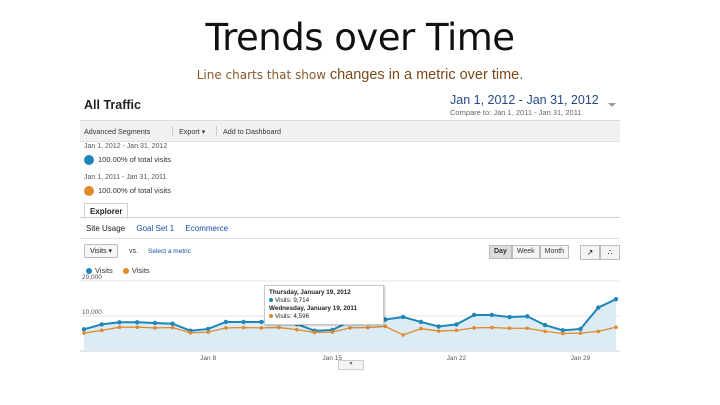 This screenshot has width=720, height=405. Describe the element at coordinates (125, 177) in the screenshot. I see `segment-range-previous: Jan 1, 2011 - Jan 31, 2011` at that location.